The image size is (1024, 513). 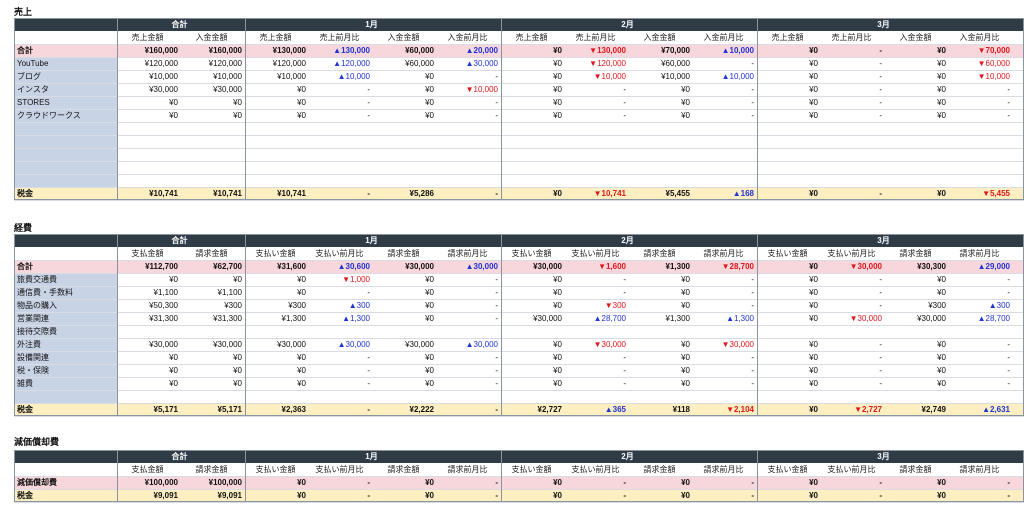 What do you see at coordinates (225, 63) in the screenshot?
I see `table-cell: ¥120,000` at bounding box center [225, 63].